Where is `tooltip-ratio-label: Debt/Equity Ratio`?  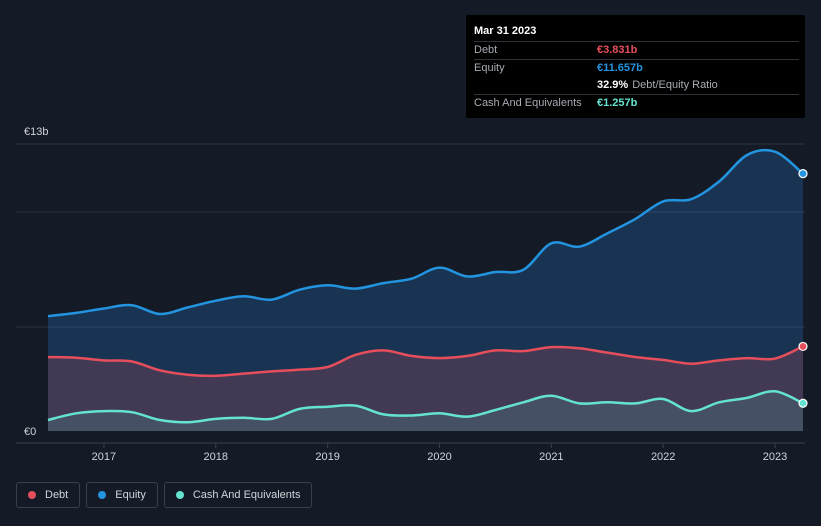
tooltip-ratio-label: Debt/Equity Ratio is located at coordinates (675, 85).